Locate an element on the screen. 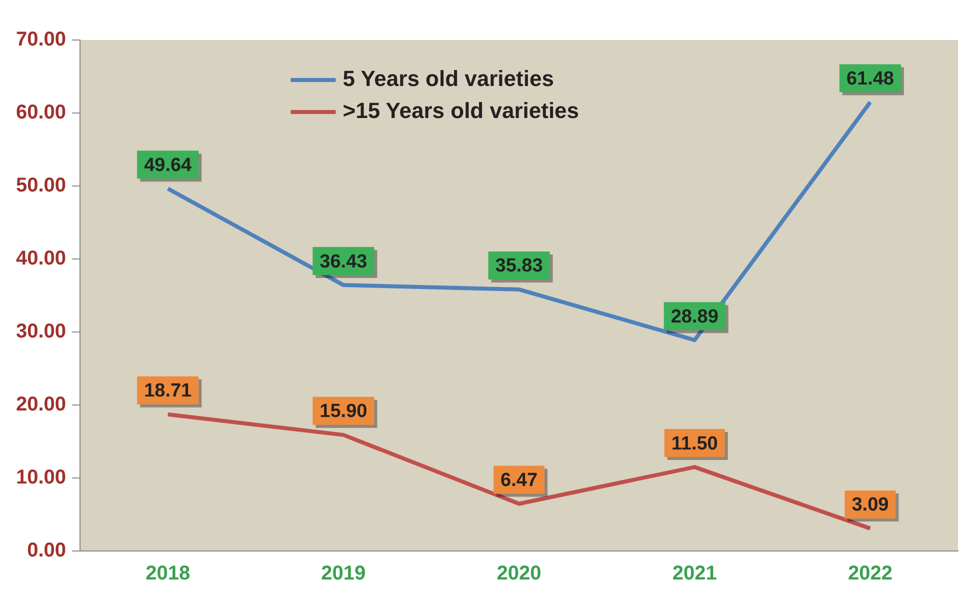  data-label: 35.83 is located at coordinates (519, 266).